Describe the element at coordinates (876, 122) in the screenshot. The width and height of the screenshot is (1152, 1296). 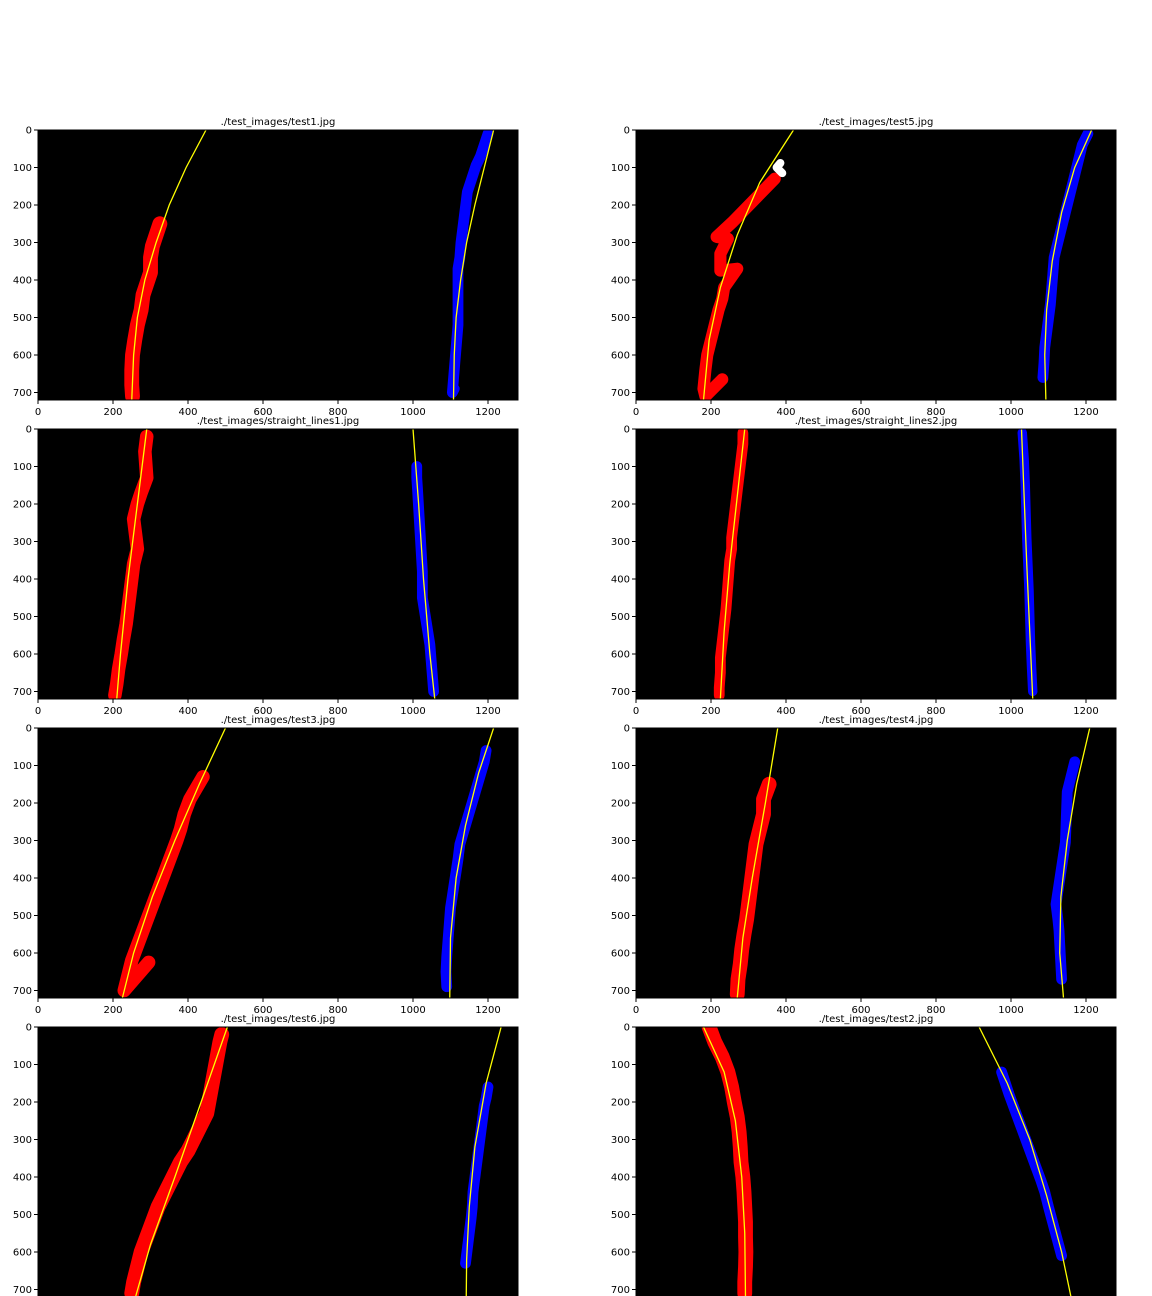
I see `panel-title: ./test_images/test5.jpg` at that location.